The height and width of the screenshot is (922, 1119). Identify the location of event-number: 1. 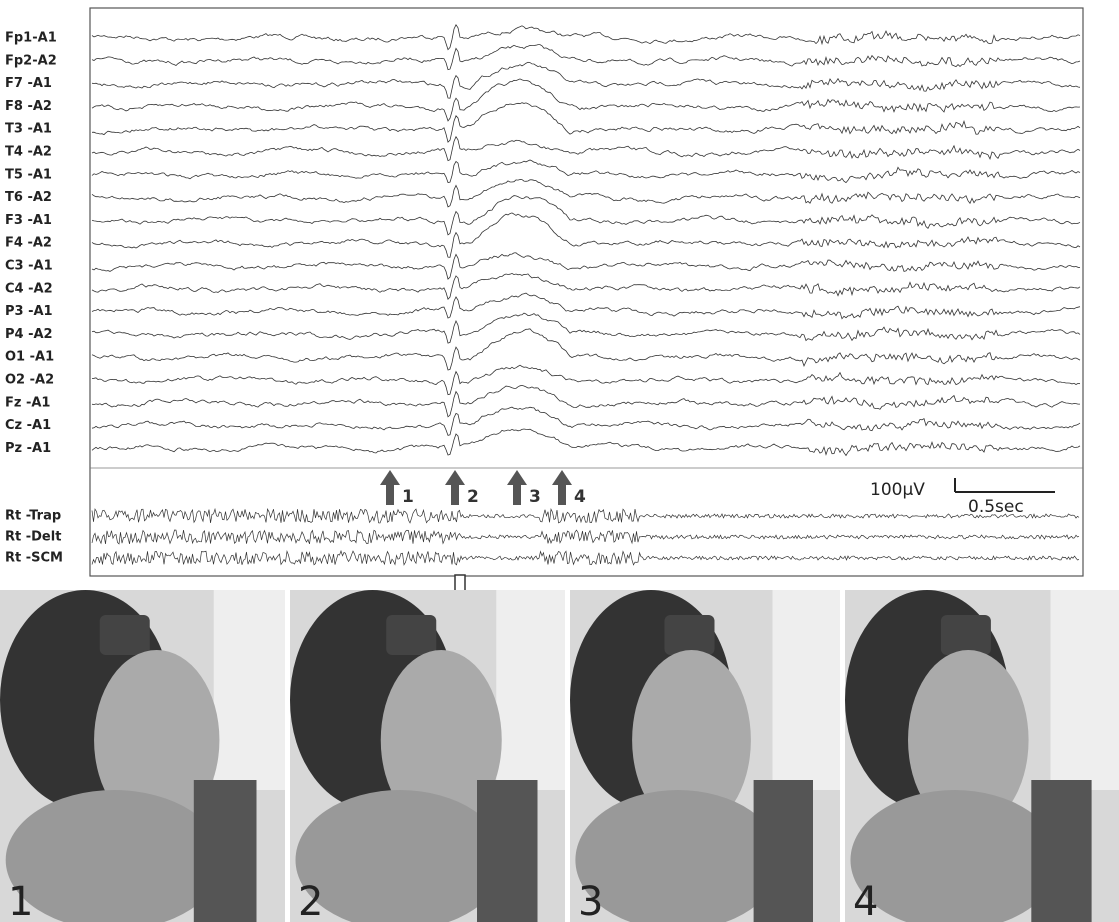
(408, 497).